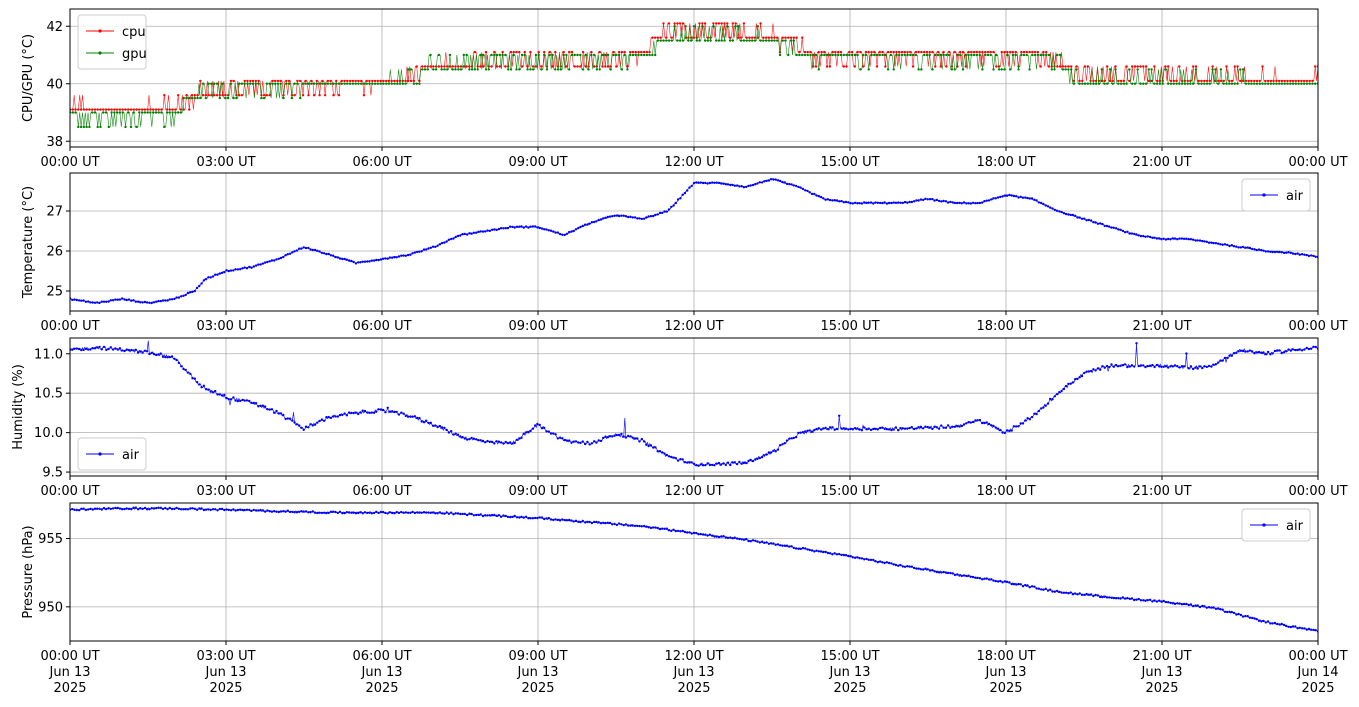 The image size is (1359, 707). I want to click on y-tick-label: 10.5, so click(48, 394).